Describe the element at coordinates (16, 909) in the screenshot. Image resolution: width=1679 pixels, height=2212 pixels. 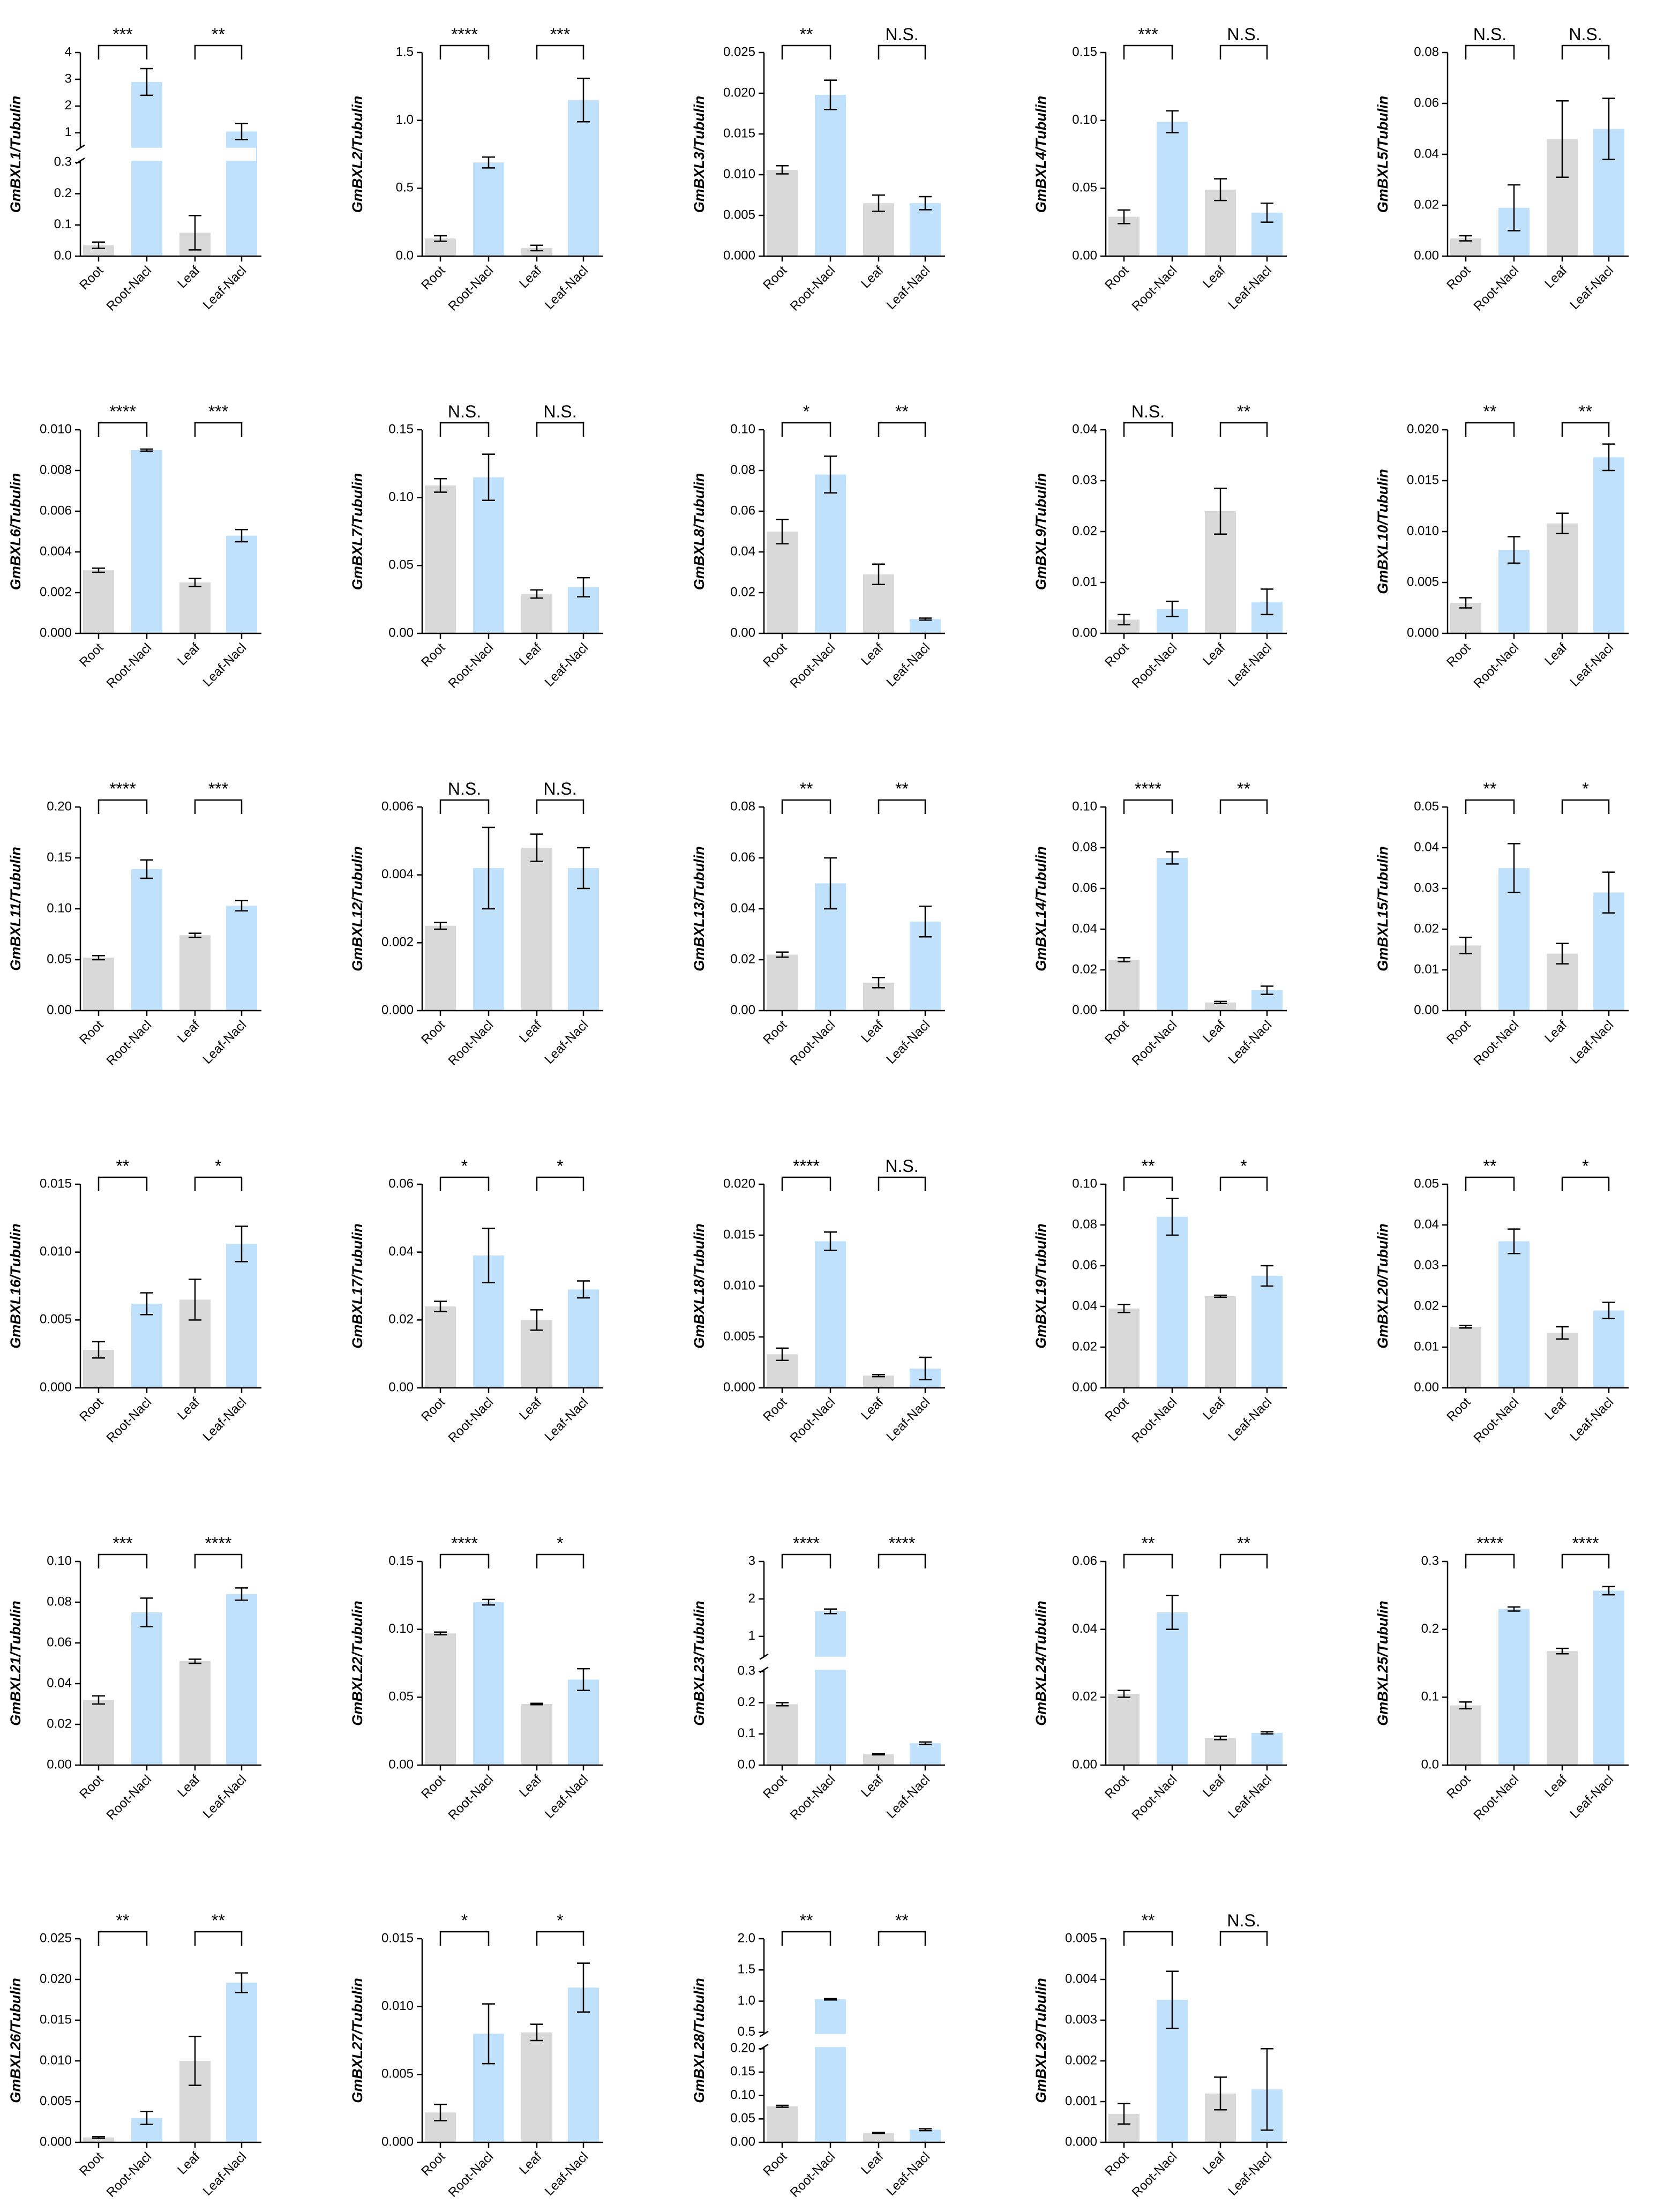
I see `y-axis-label: GmBXL11/Tubulin` at that location.